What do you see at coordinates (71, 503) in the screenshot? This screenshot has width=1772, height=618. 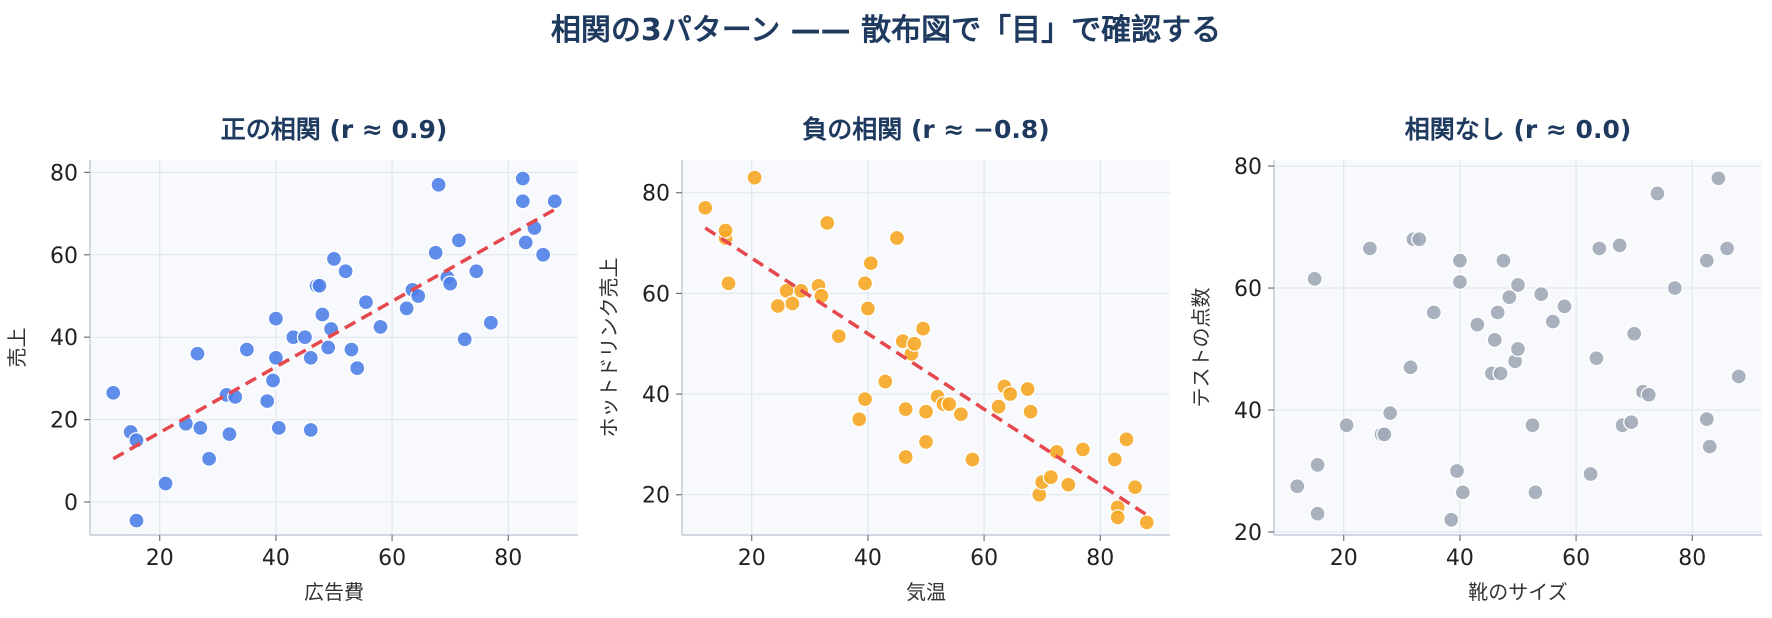 I see `y-tick-label: 0` at bounding box center [71, 503].